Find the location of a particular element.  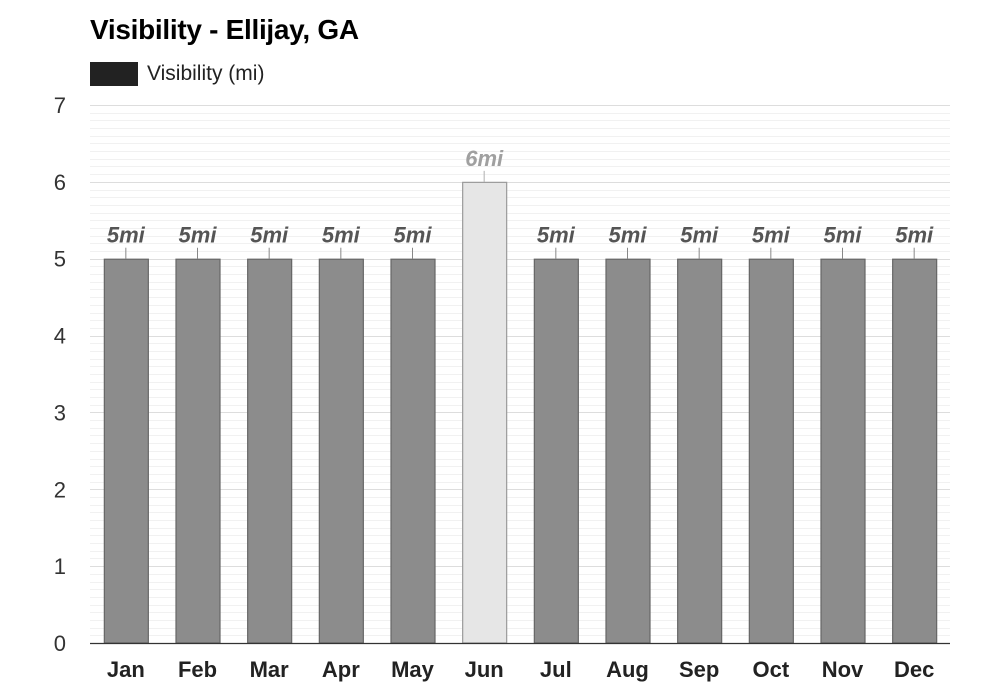

bar-aug is located at coordinates (628, 451).